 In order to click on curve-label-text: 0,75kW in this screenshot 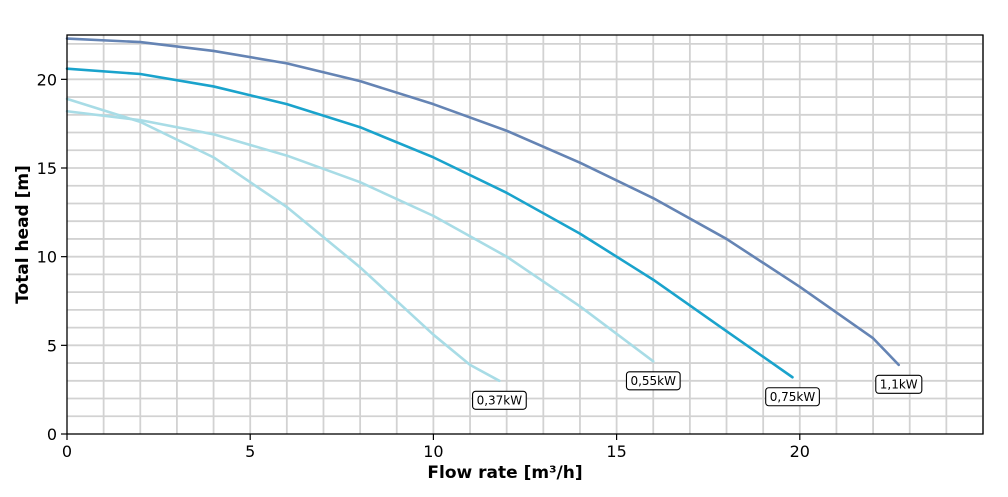, I will do `click(793, 397)`.